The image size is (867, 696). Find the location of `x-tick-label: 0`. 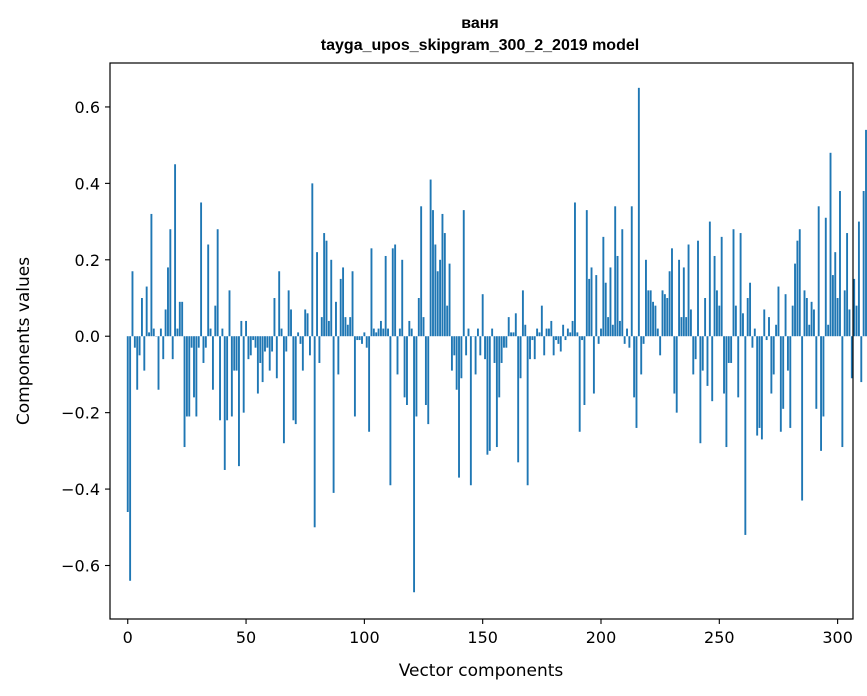

x-tick-label: 0 is located at coordinates (128, 637).